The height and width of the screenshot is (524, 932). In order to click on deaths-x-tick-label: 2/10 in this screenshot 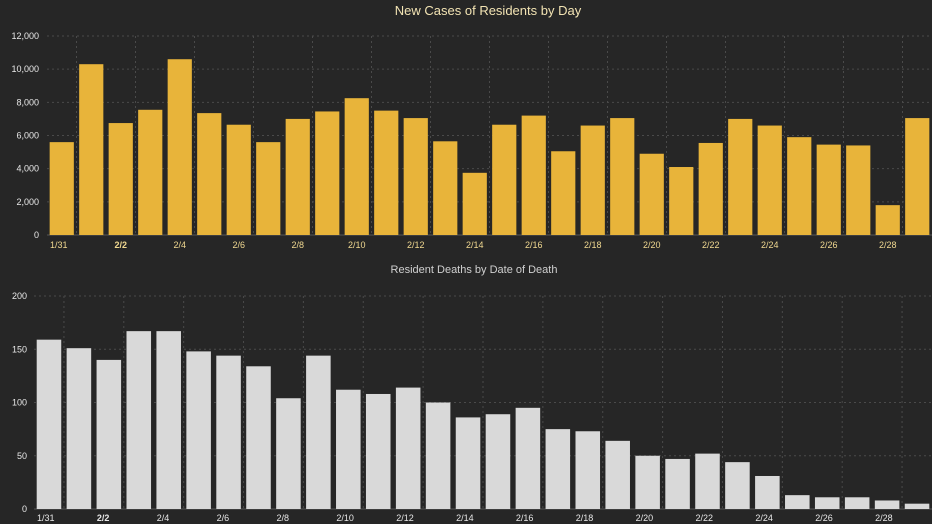, I will do `click(345, 518)`.